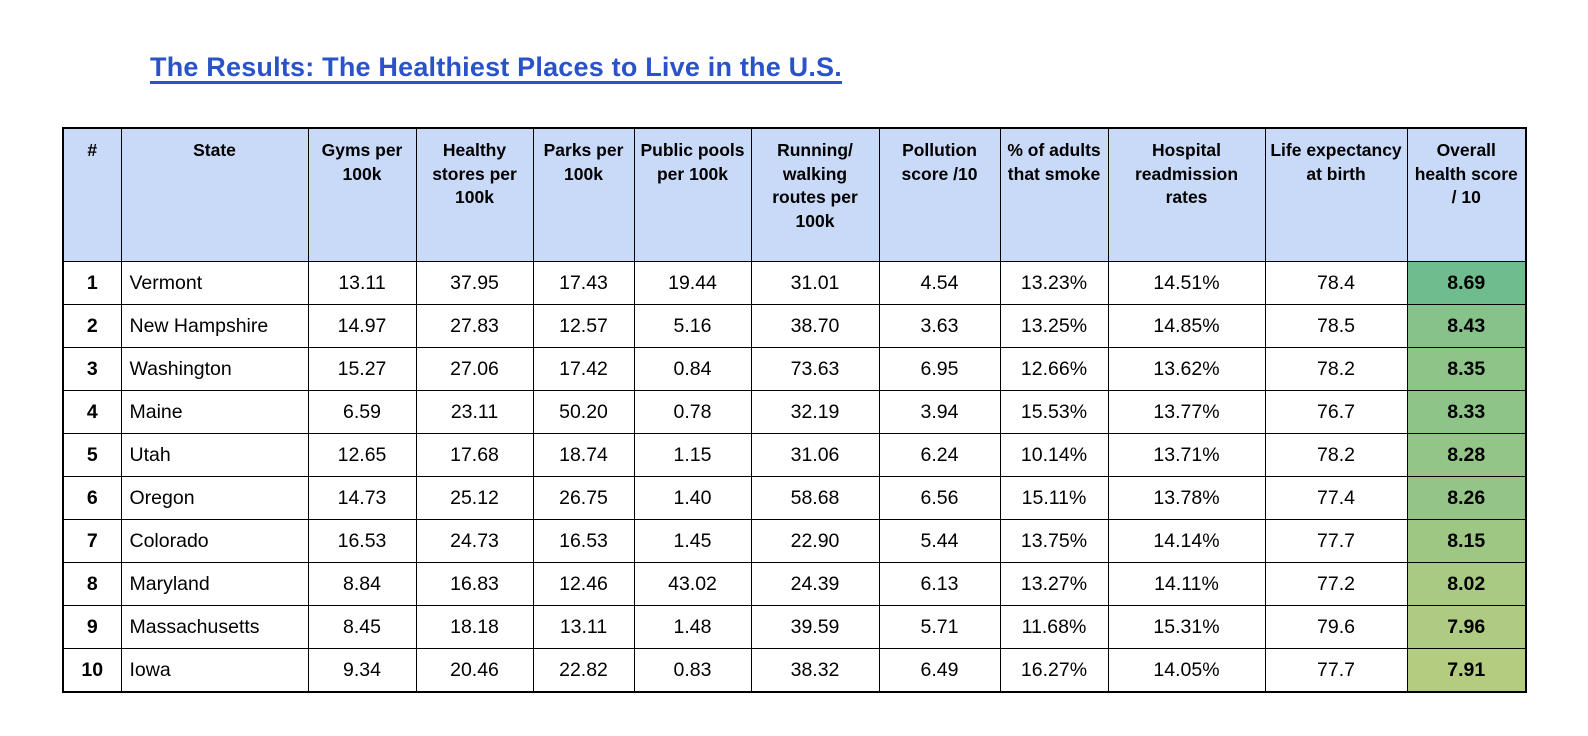 This screenshot has height=736, width=1588. I want to click on value-cell: 9.34, so click(362, 670).